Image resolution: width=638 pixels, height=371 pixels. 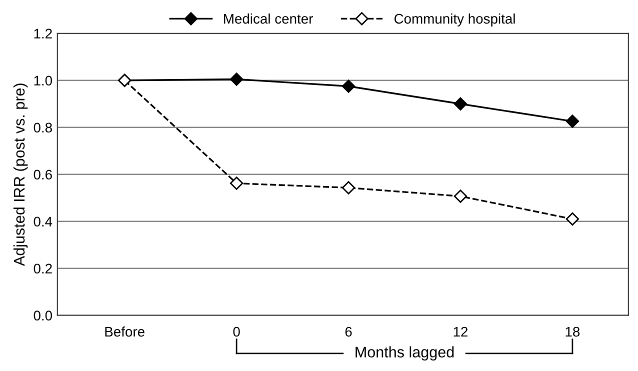 I want to click on y-tick-label: 0.8, so click(x=43, y=127).